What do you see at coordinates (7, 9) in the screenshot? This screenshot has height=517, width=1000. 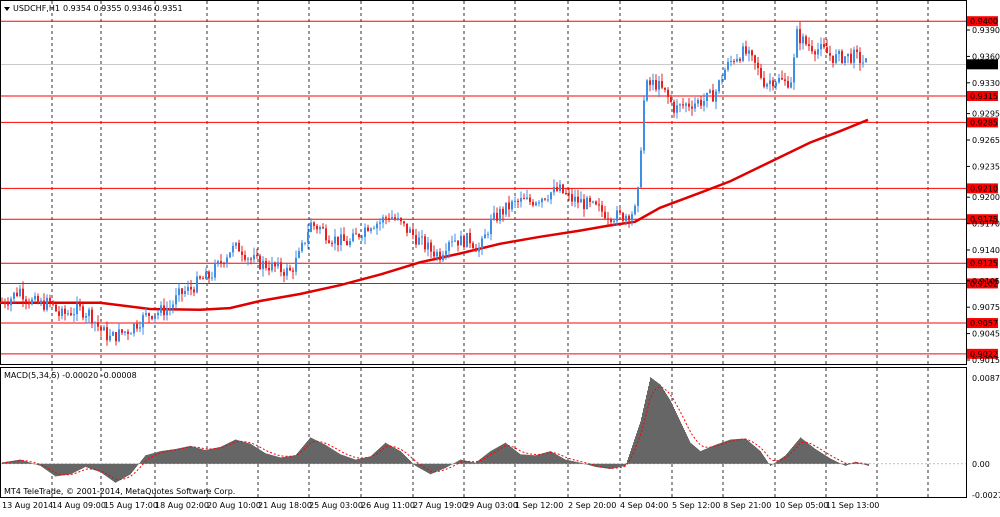 I see `dropdown-triangle-icon` at bounding box center [7, 9].